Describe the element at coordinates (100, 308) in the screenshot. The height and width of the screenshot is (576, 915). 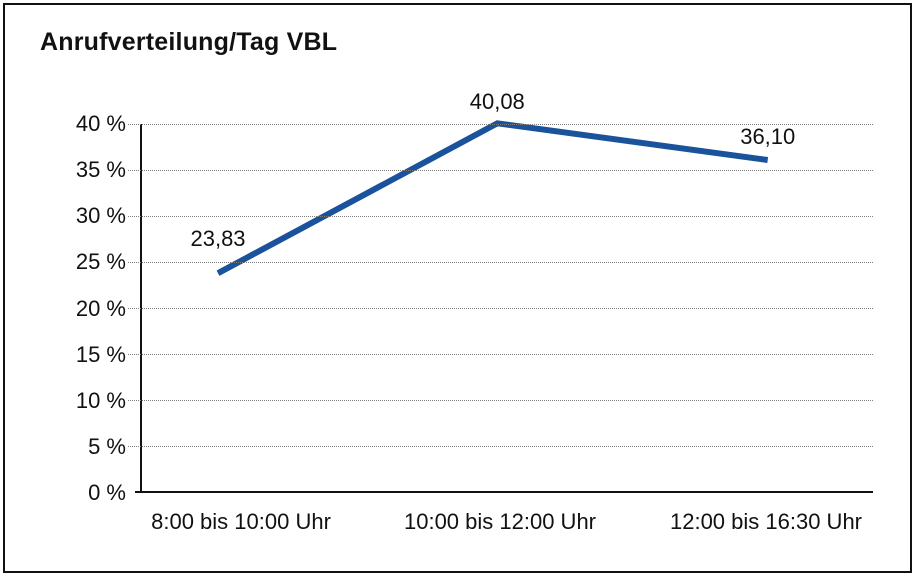
I see `y-tick-label: 20 %` at that location.